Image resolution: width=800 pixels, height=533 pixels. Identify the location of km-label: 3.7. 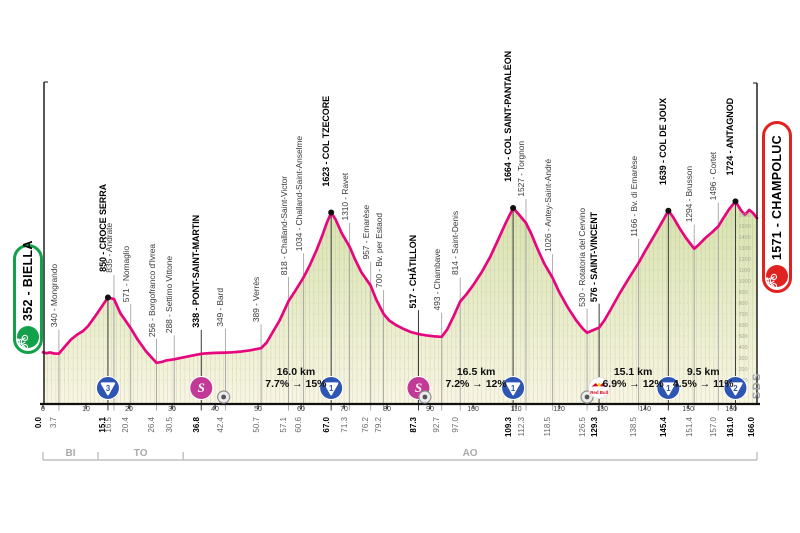
(54, 423).